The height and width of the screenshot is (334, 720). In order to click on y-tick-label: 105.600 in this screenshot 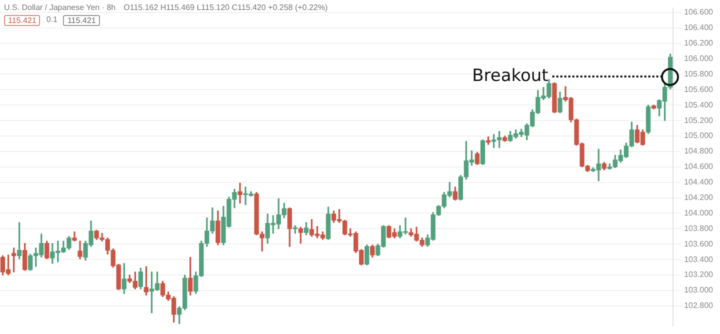, I will do `click(699, 89)`.